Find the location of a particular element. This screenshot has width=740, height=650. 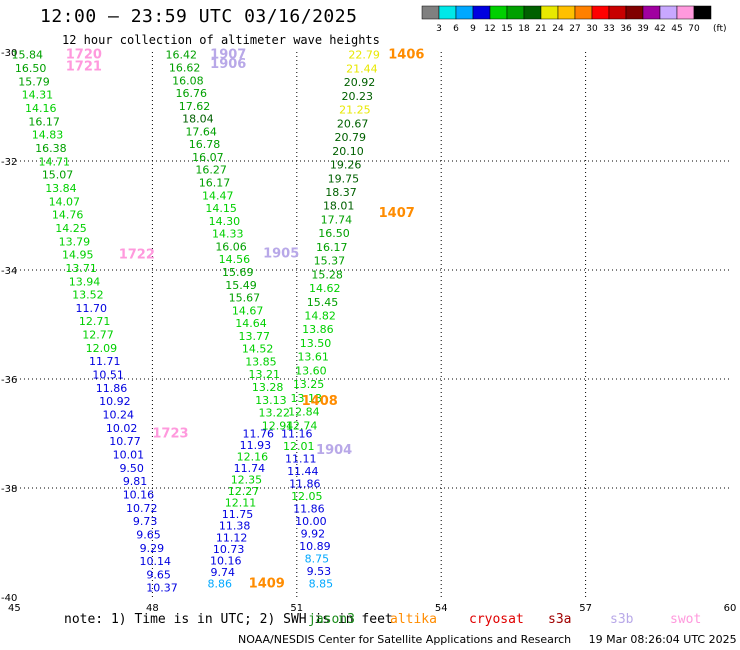

colorbar-label: 21 is located at coordinates (540, 29).